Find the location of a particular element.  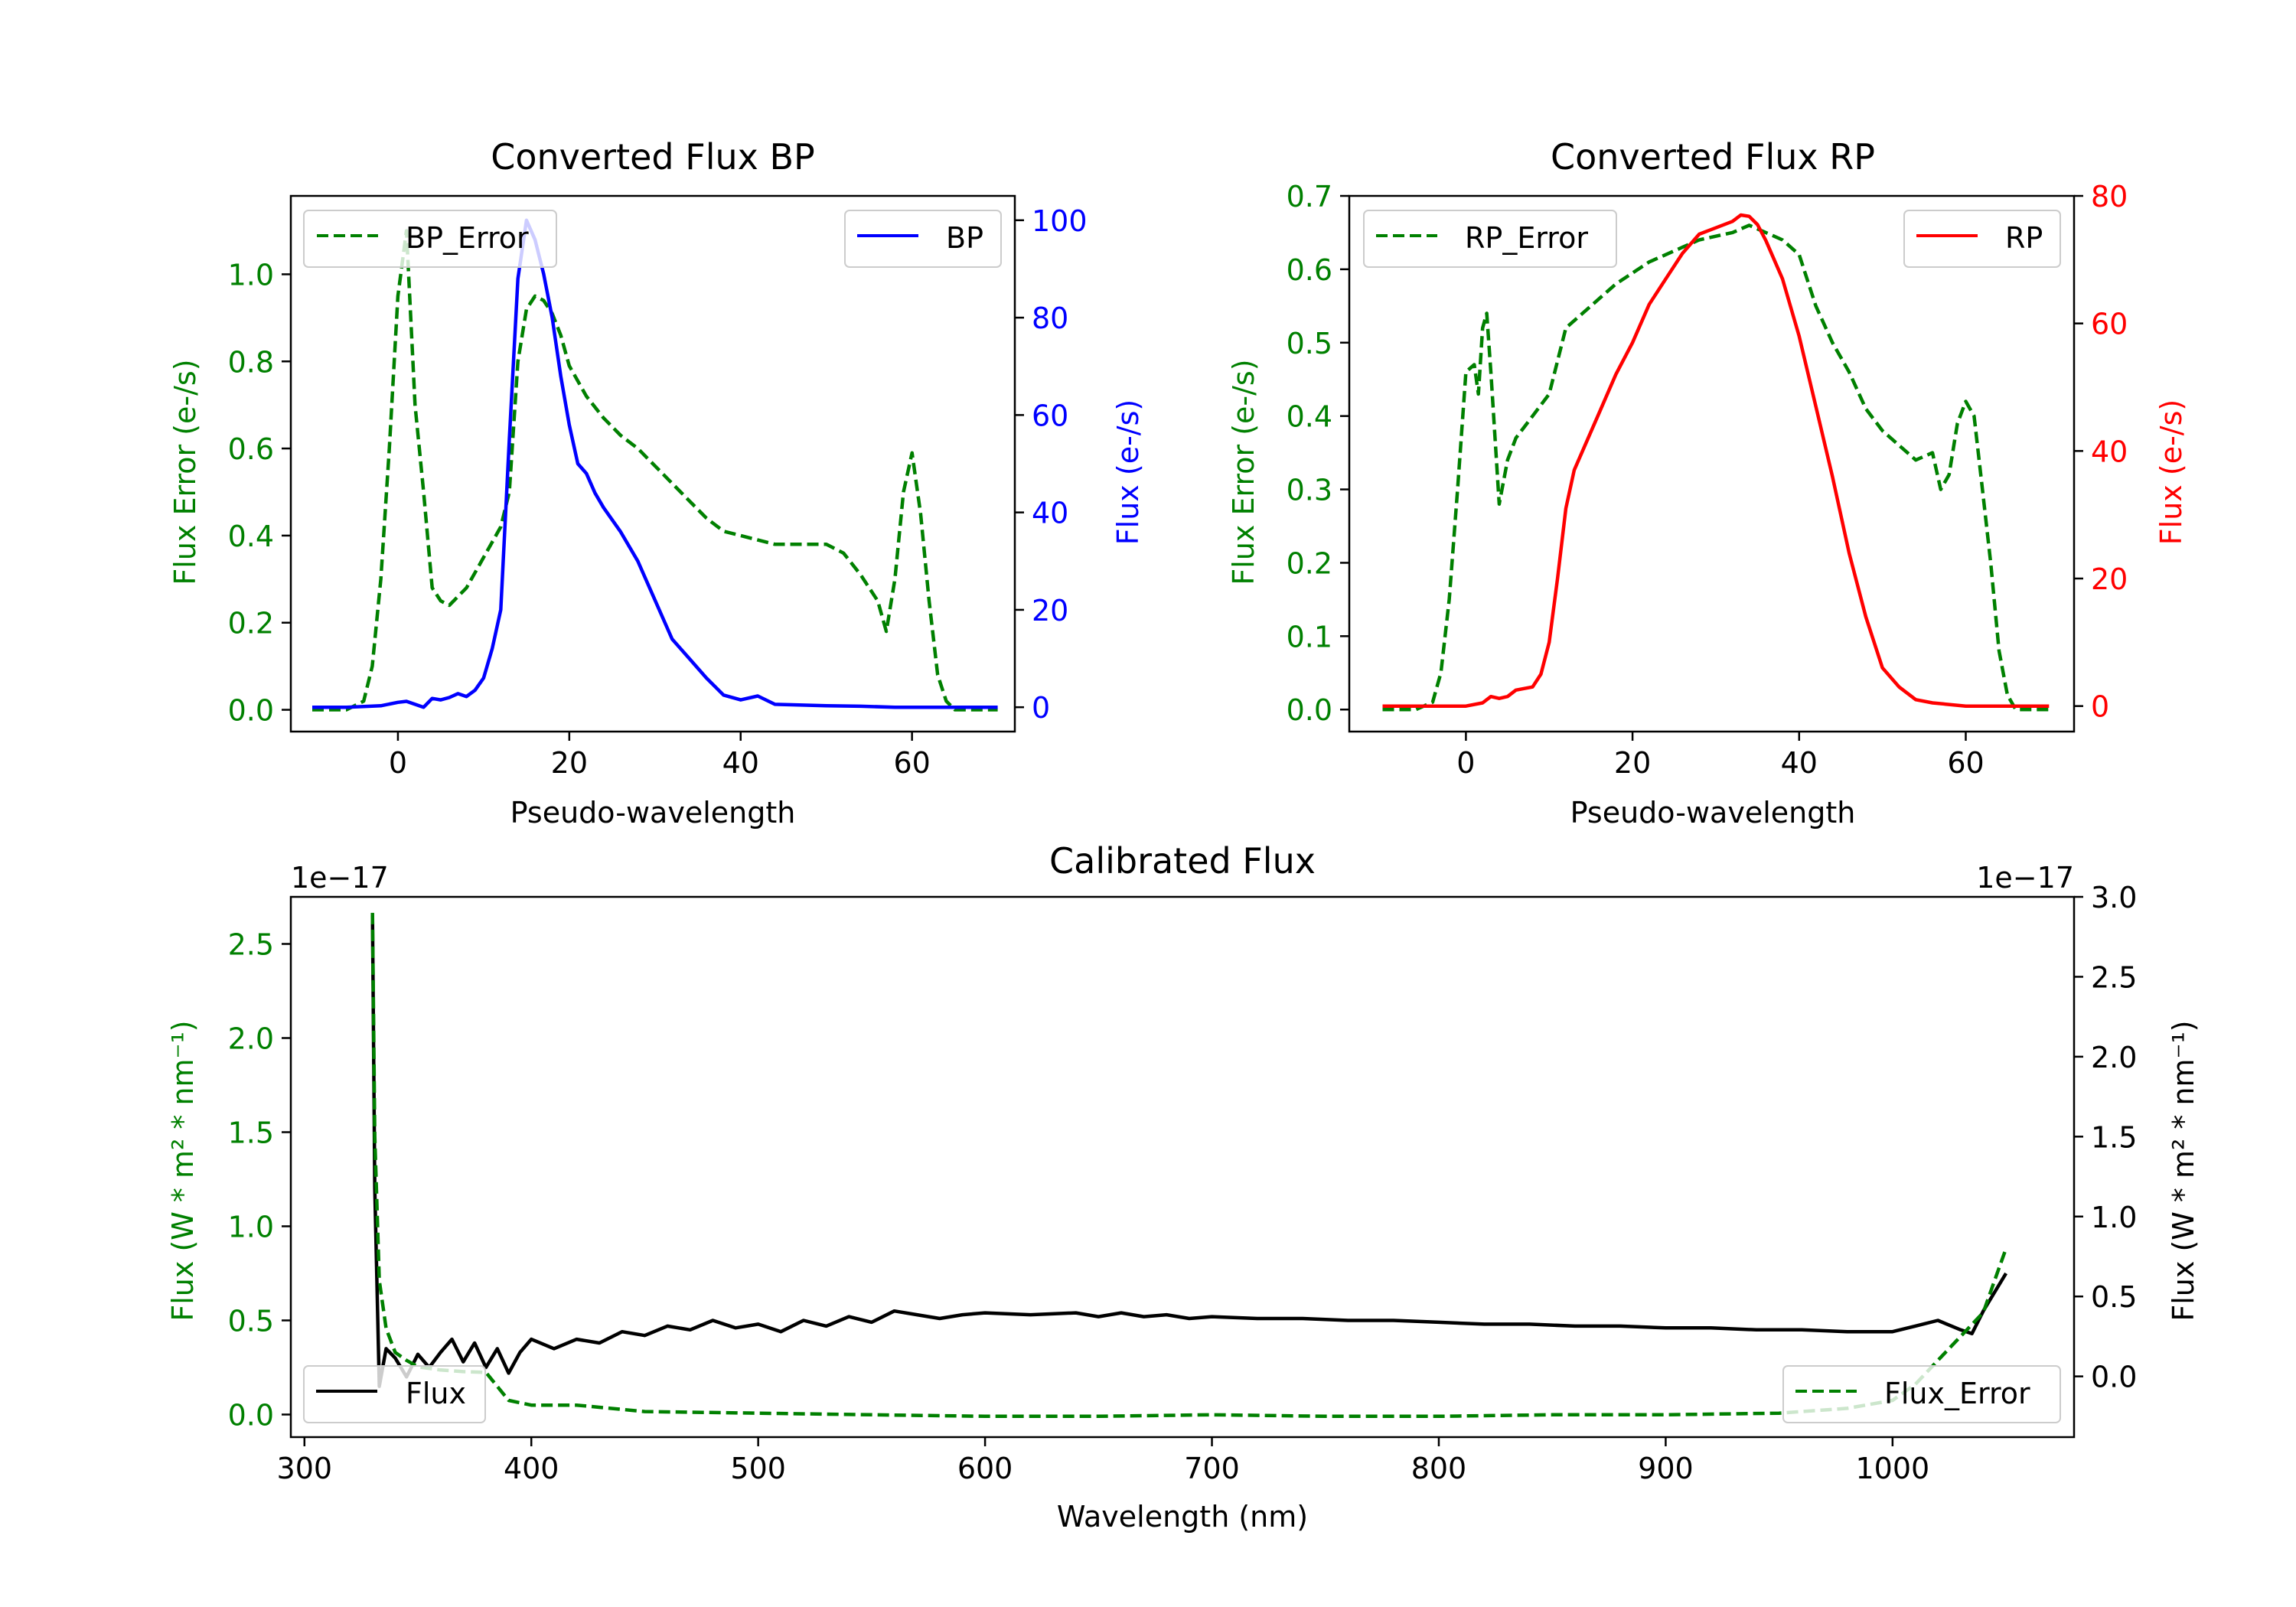

x-tick-label: 600 is located at coordinates (985, 1468).